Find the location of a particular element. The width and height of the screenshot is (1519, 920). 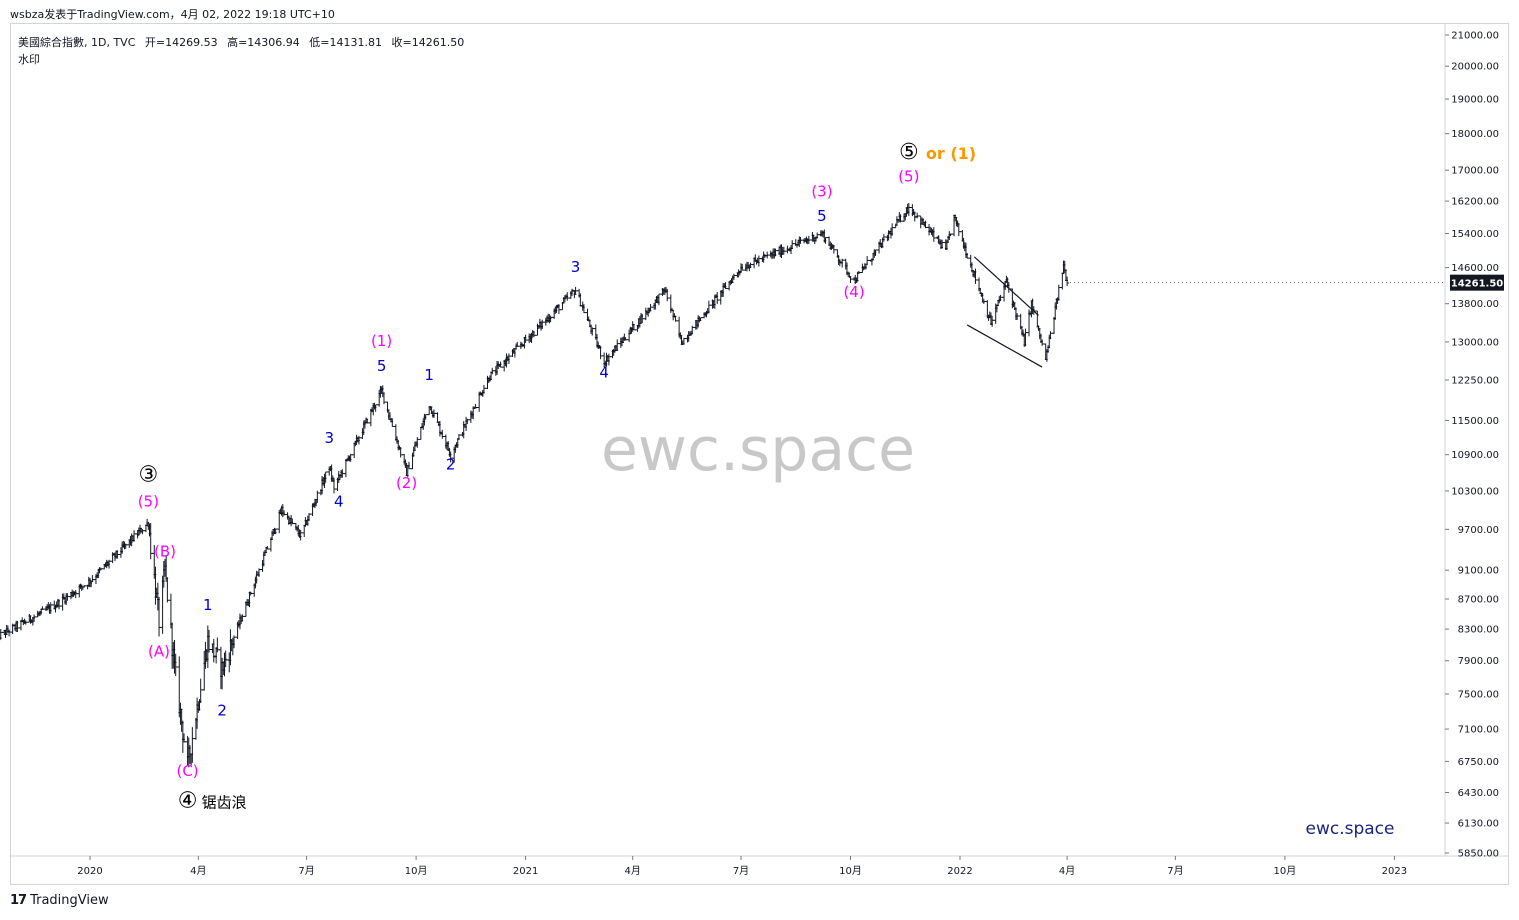

last-price-label: 14261.50 is located at coordinates (1477, 284).